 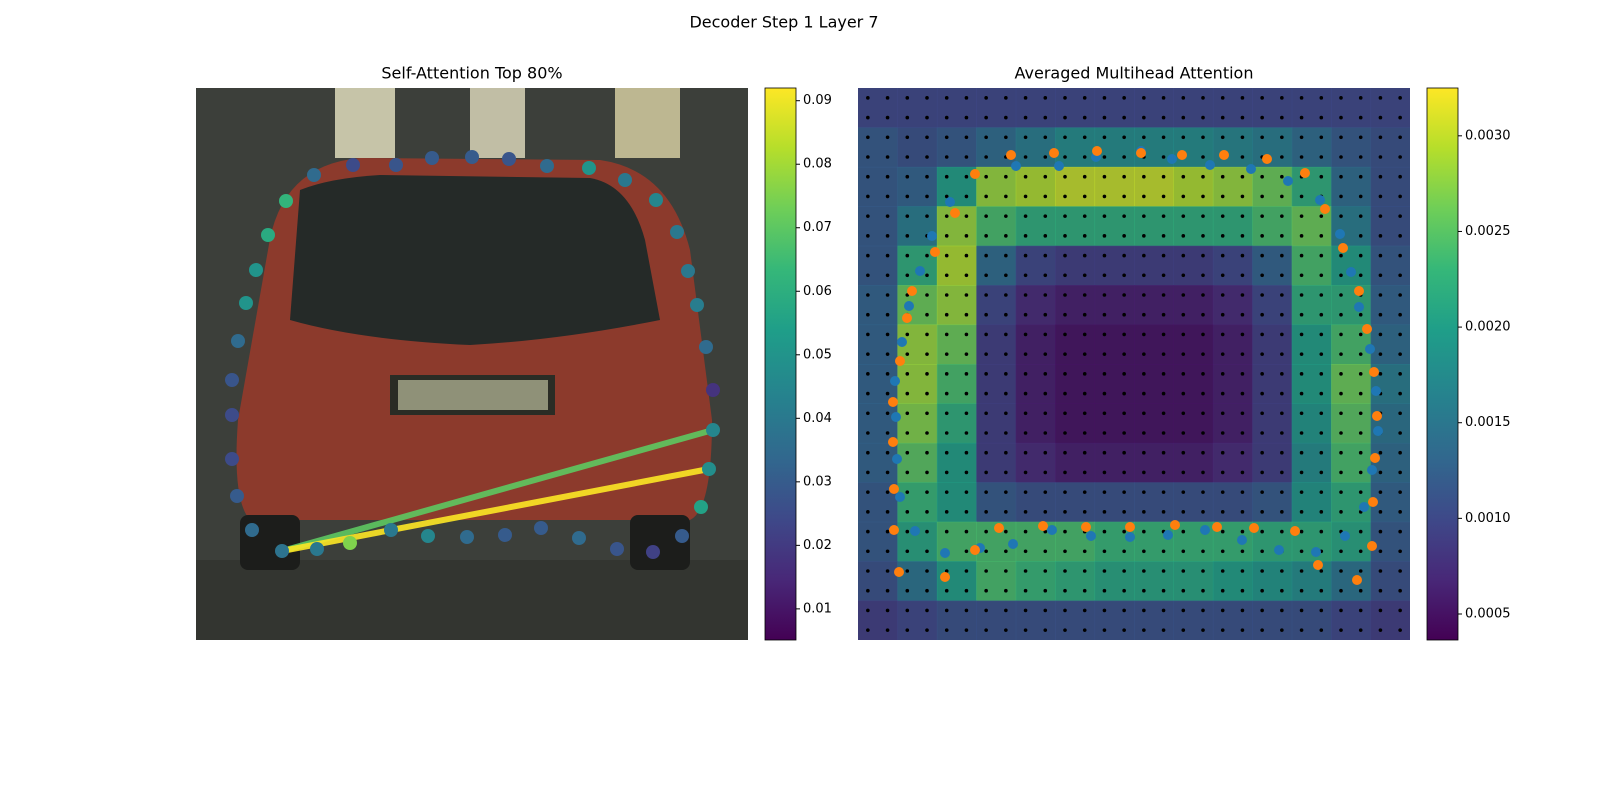 What do you see at coordinates (1488, 231) in the screenshot?
I see `colorbar-tick-label: 0.0025` at bounding box center [1488, 231].